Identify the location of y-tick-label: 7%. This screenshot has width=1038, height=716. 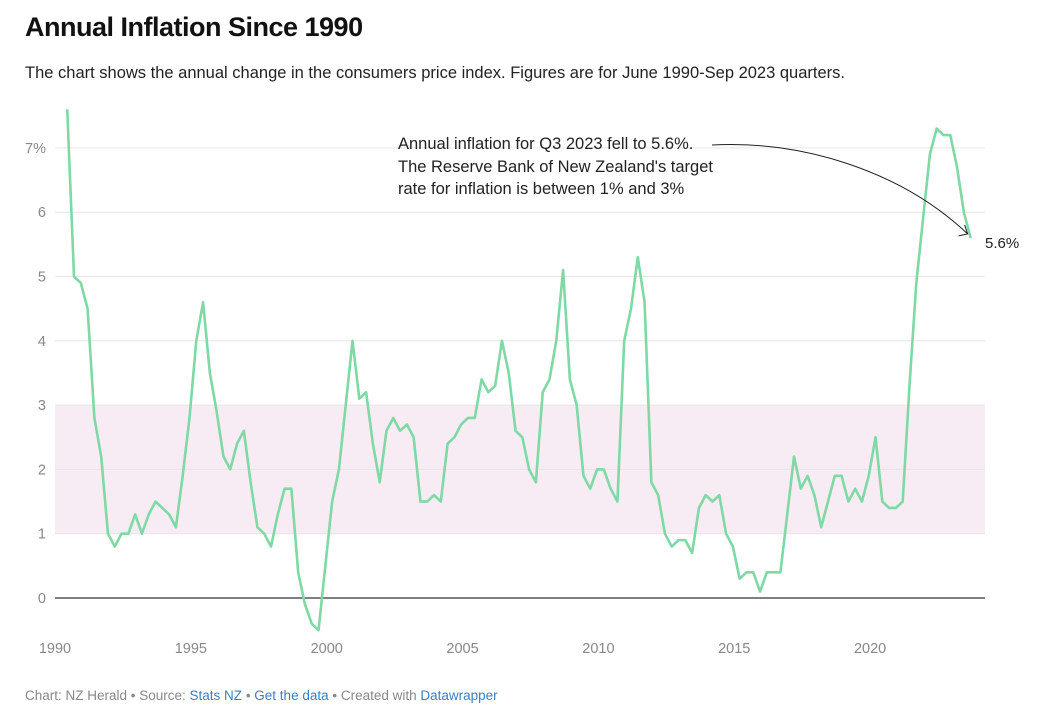
(35, 149).